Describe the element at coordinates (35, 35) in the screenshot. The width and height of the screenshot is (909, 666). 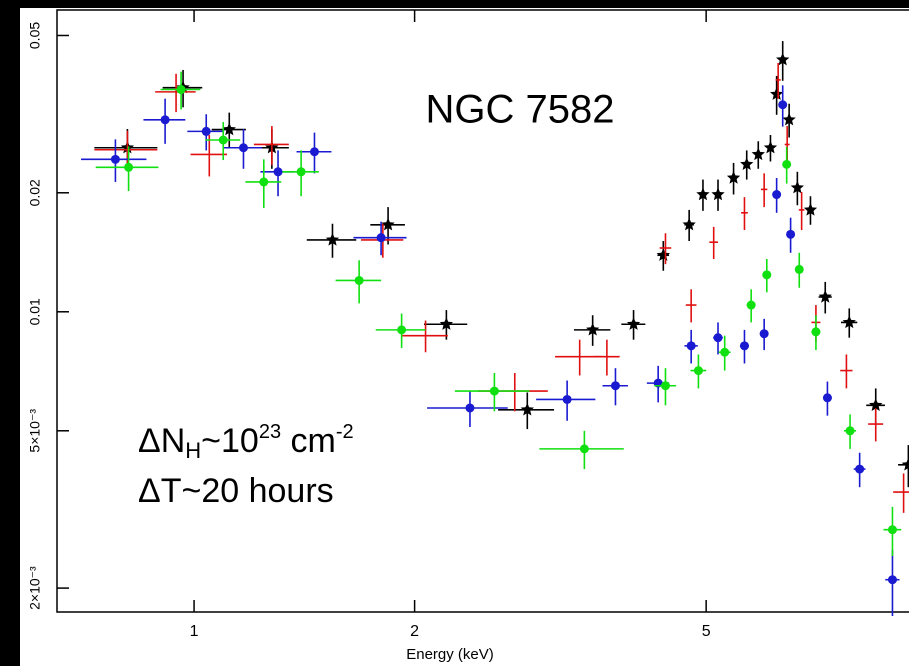
I see `y-tick-label: 0.05` at that location.